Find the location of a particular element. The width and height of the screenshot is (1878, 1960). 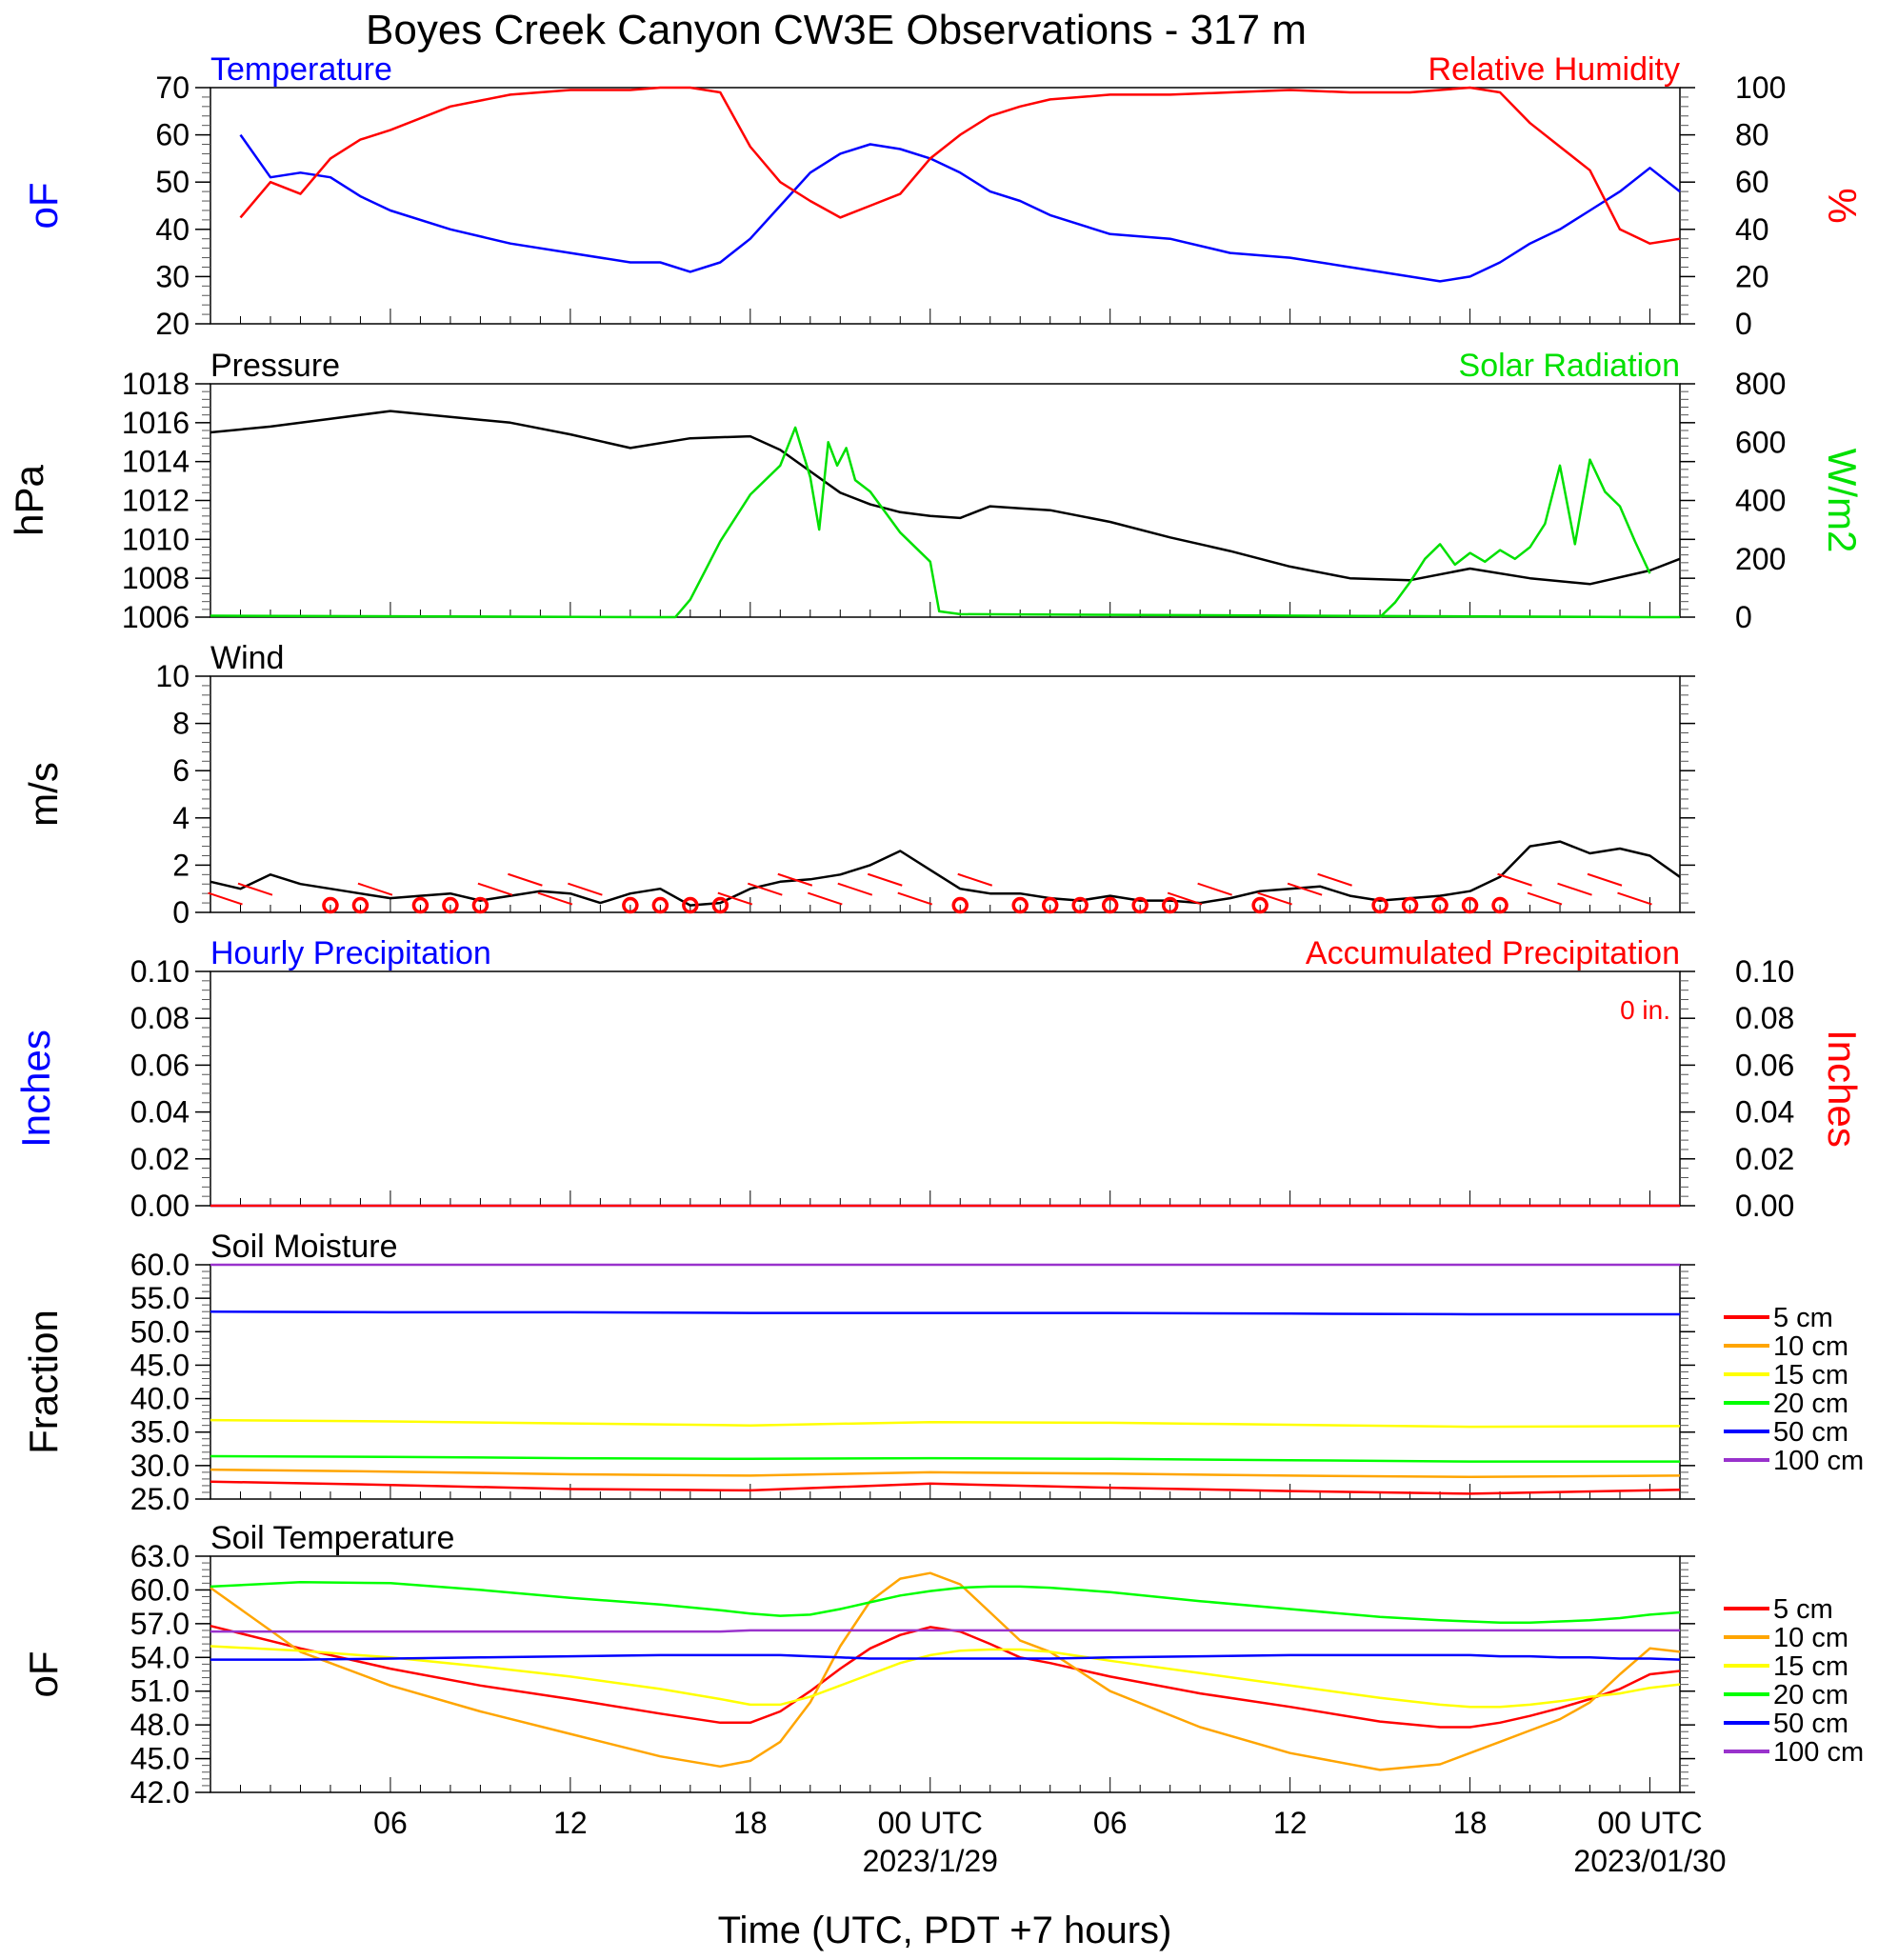

y-tick-label: 1006 is located at coordinates (156, 617).